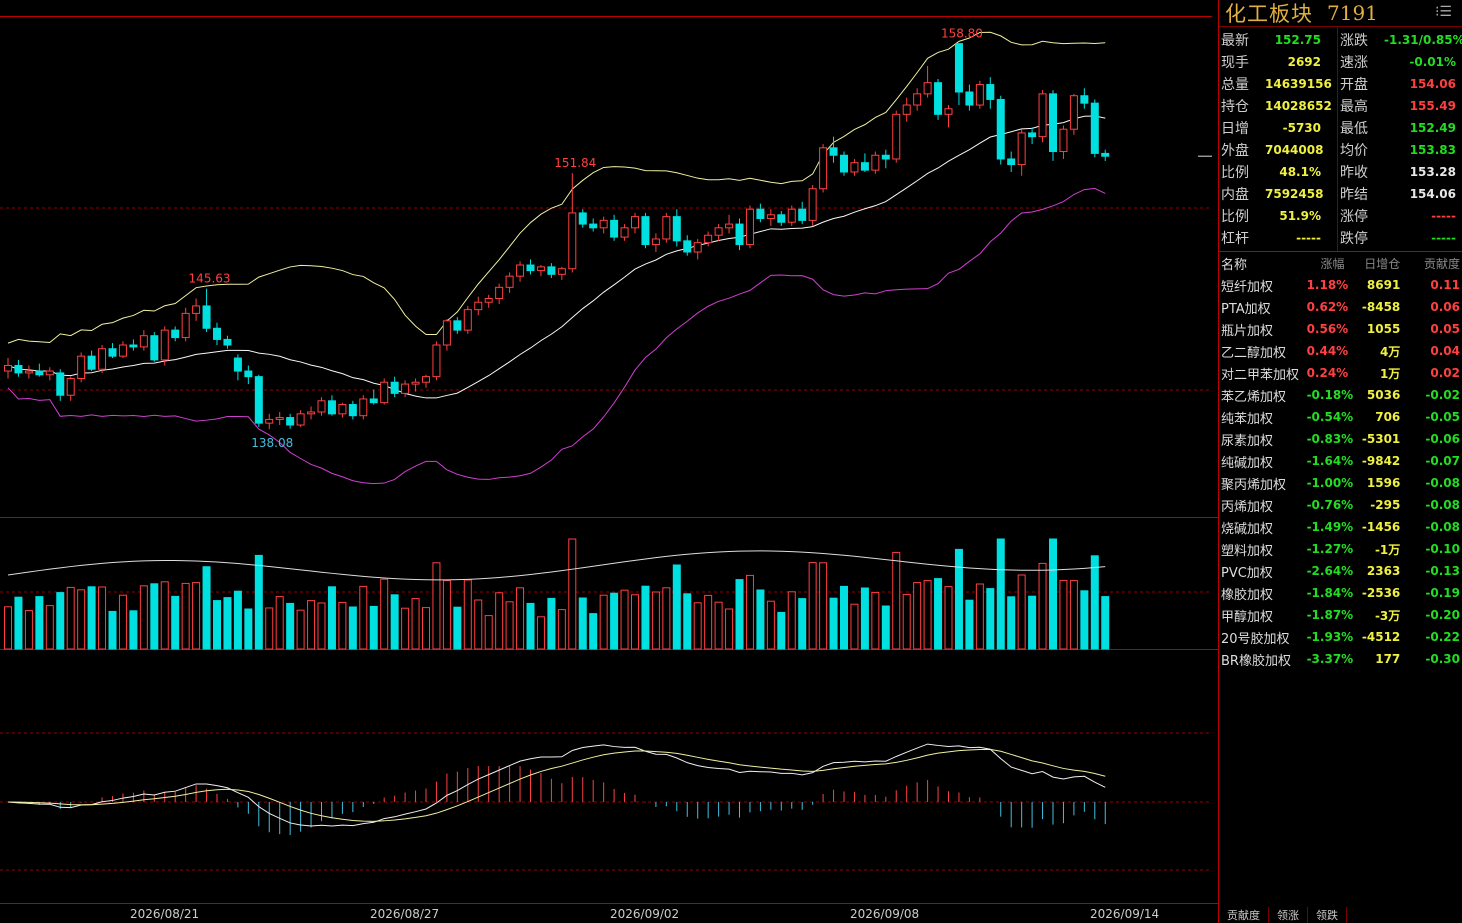 The width and height of the screenshot is (1462, 923). What do you see at coordinates (1381, 307) in the screenshot?
I see `item-oi: -8458` at bounding box center [1381, 307].